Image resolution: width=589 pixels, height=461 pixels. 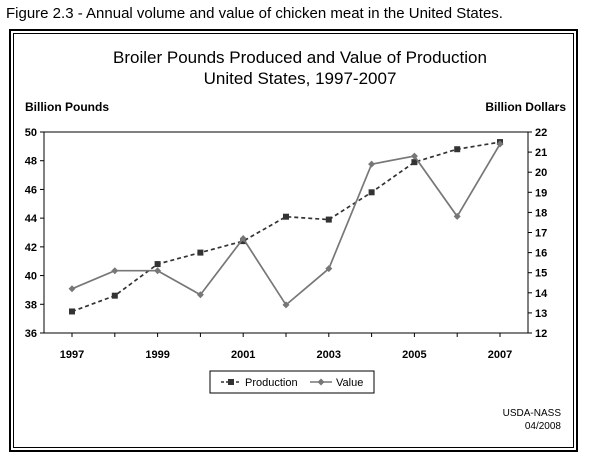 What do you see at coordinates (300, 78) in the screenshot?
I see `chart-title-line2: United States, 1997-2007` at bounding box center [300, 78].